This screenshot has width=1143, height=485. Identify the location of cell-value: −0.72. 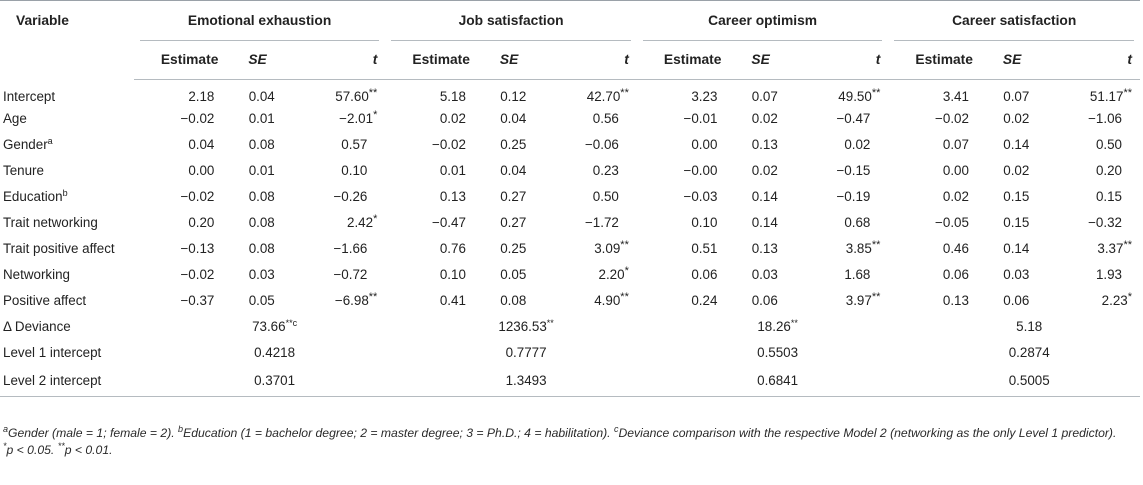
(350, 275).